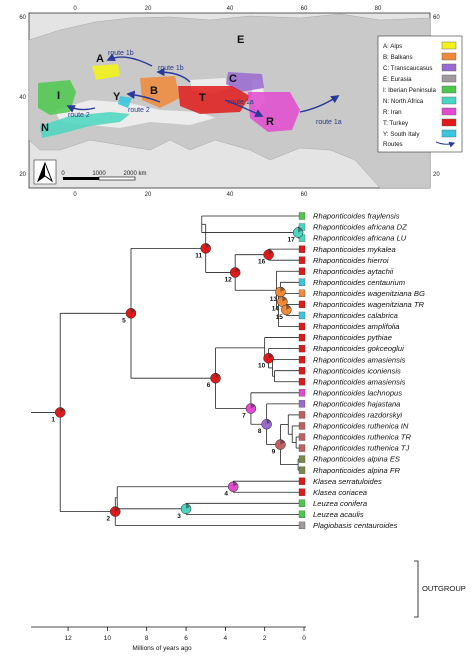 This screenshot has width=474, height=661. Describe the element at coordinates (265, 638) in the screenshot. I see `axis-tick-label: 2` at that location.